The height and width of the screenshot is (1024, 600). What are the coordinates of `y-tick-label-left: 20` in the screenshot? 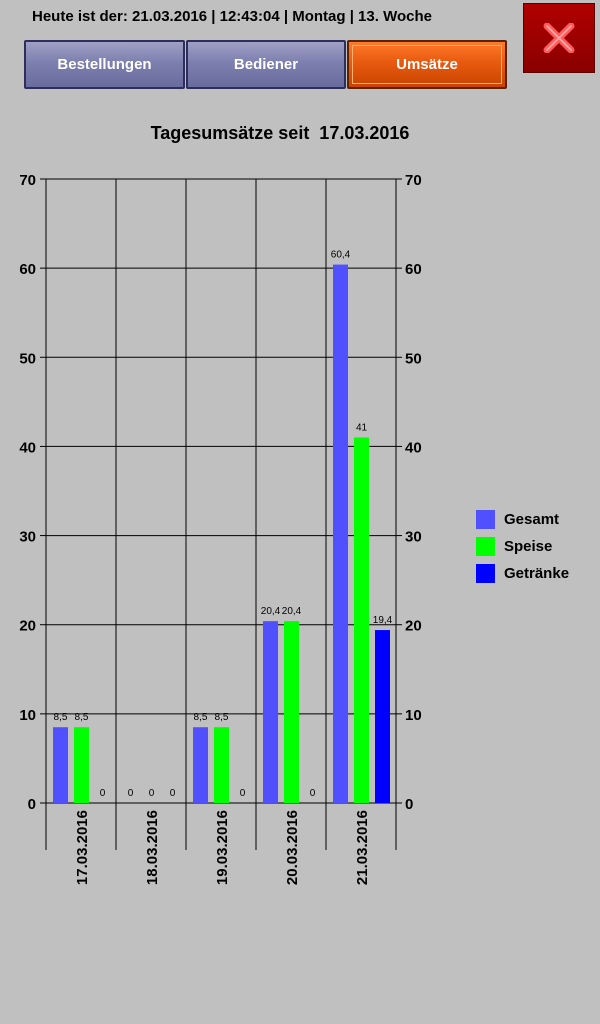 It's located at (27, 626).